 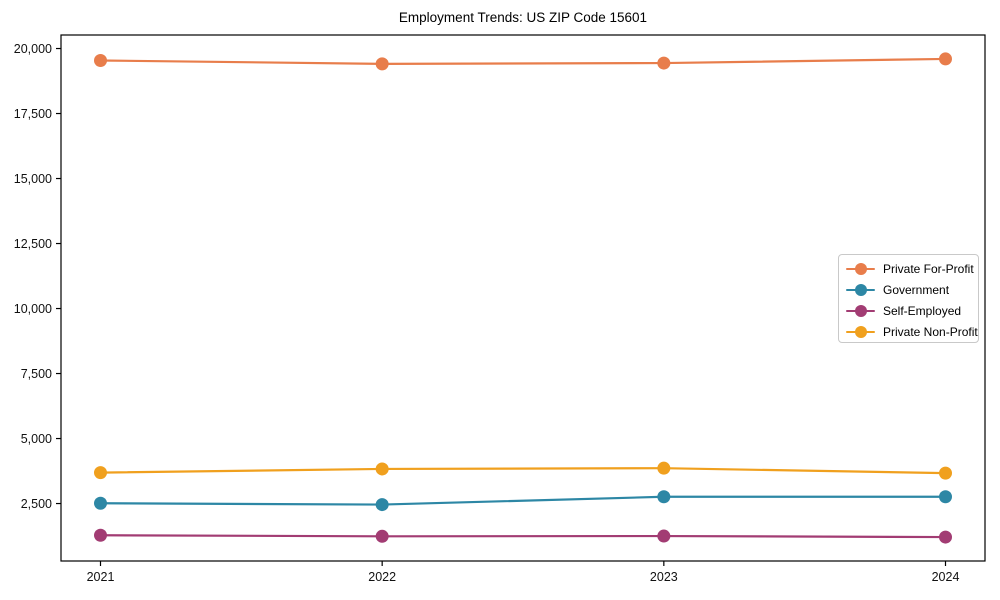 What do you see at coordinates (664, 468) in the screenshot?
I see `data-point-private-non-profit-2023` at bounding box center [664, 468].